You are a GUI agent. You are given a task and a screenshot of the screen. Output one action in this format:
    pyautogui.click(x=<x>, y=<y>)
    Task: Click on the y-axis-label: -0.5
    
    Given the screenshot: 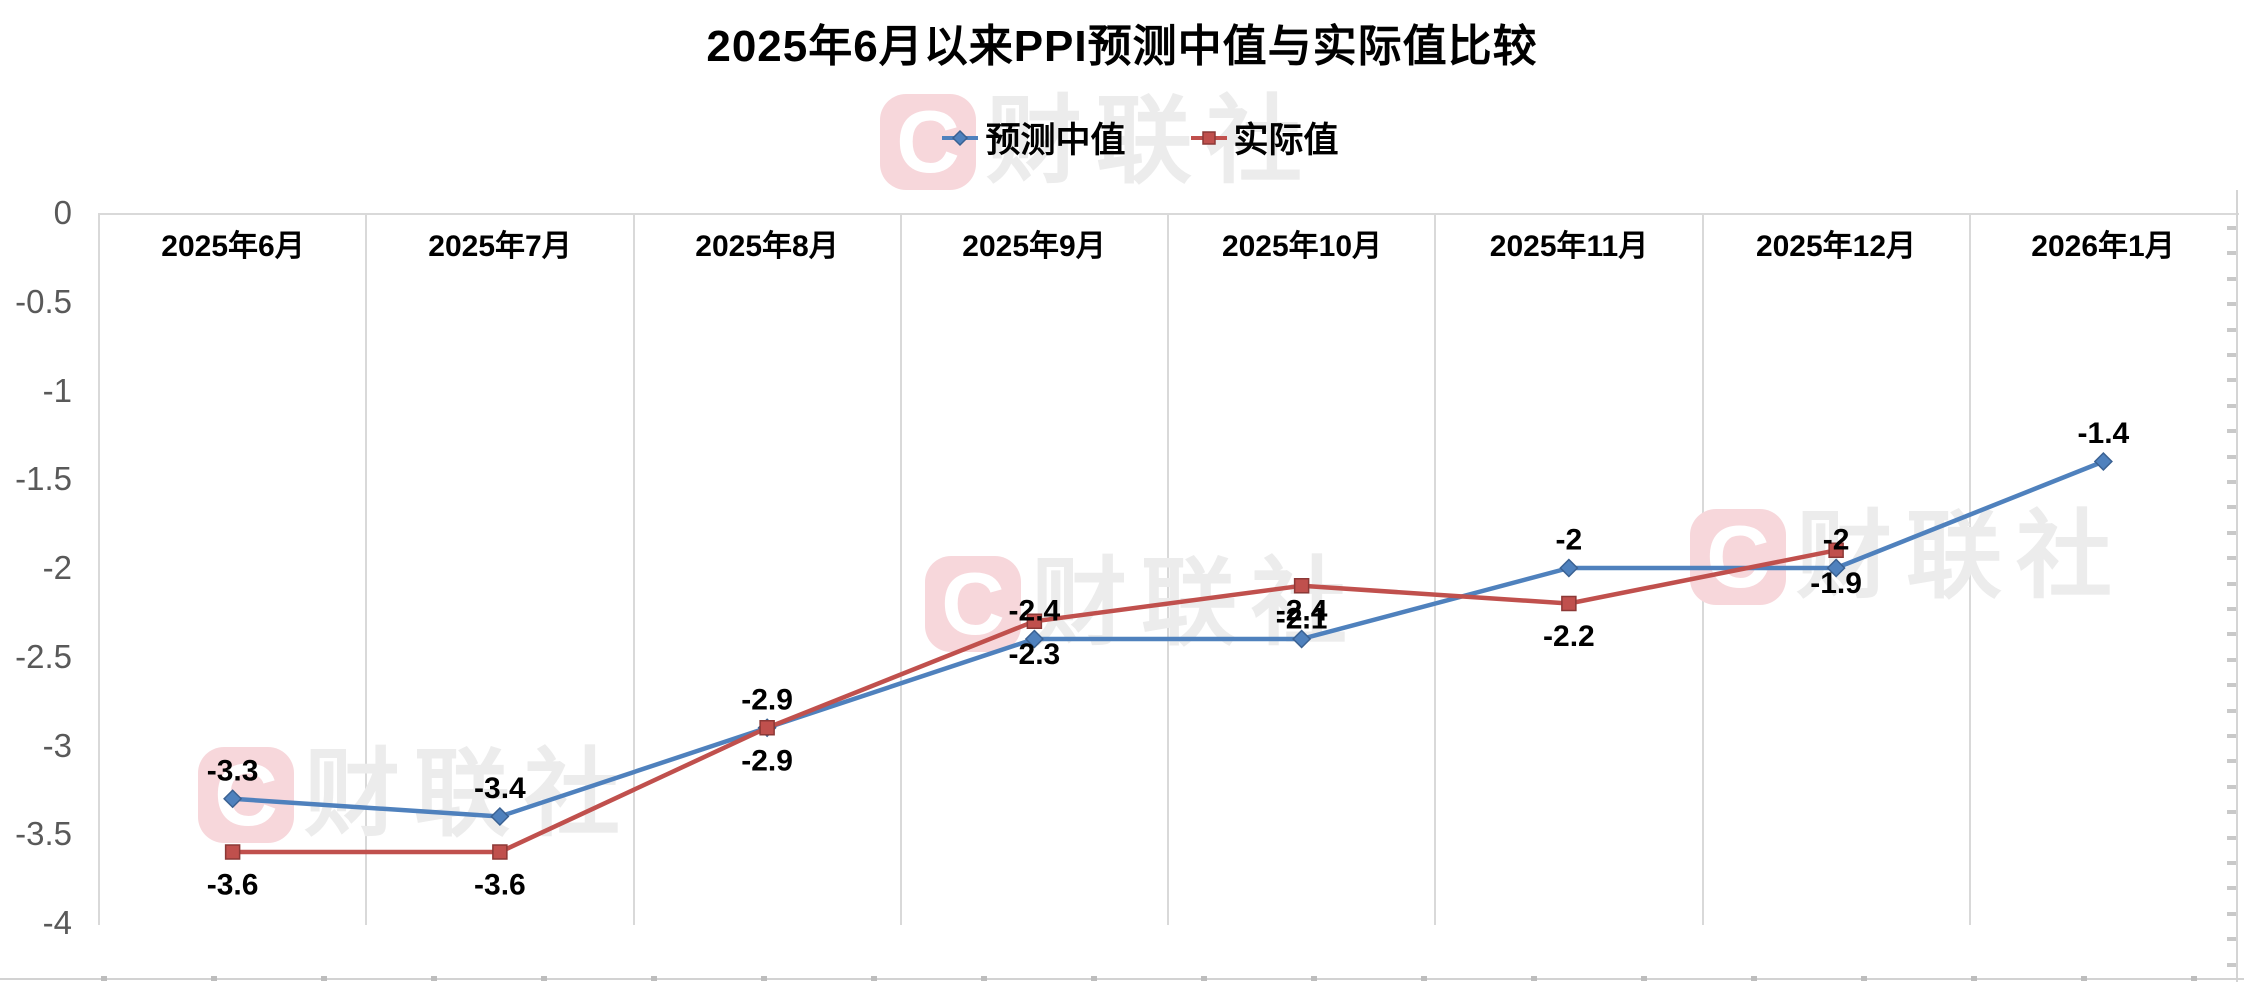 What is the action you would take?
    pyautogui.click(x=43, y=301)
    